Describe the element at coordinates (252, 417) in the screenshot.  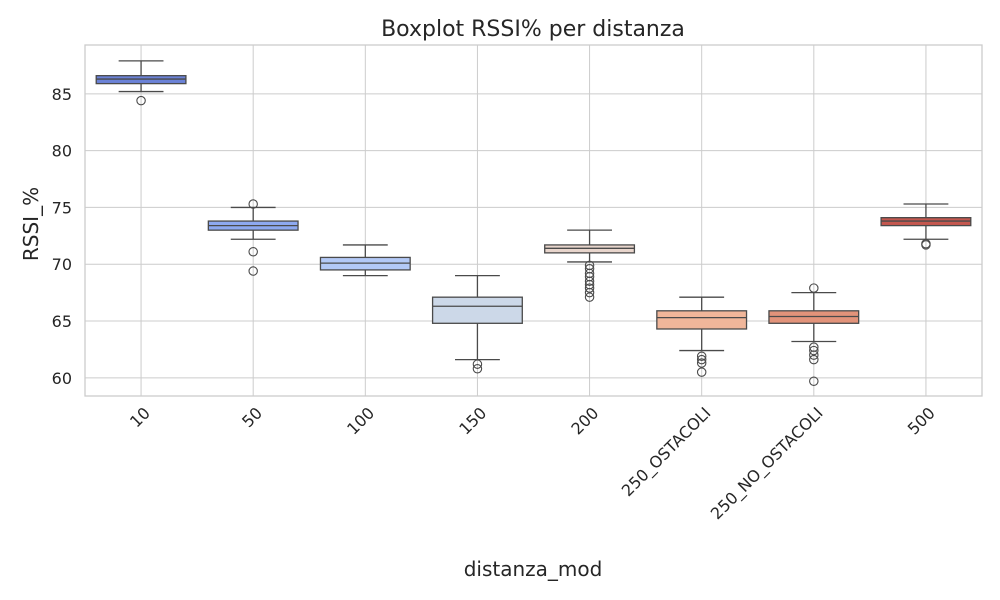
I see `x-tick-label: 50` at that location.